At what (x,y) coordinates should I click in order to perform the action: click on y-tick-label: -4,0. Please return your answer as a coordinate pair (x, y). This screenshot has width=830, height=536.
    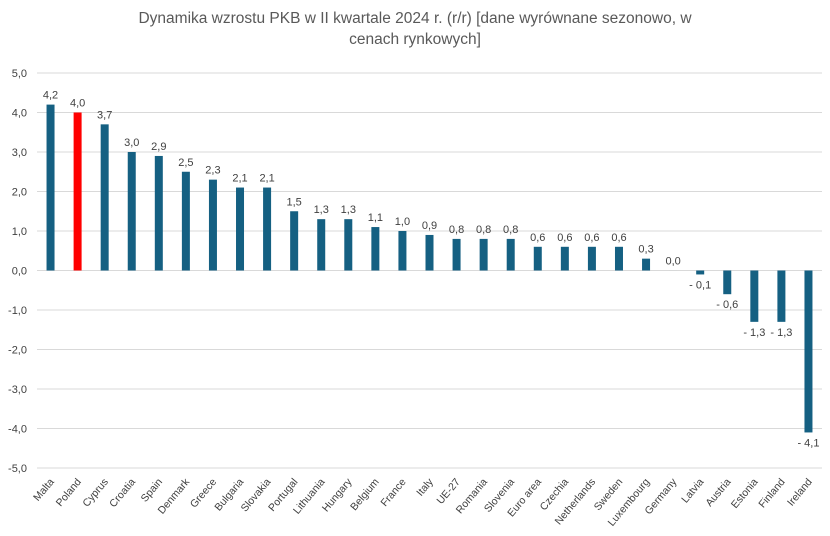
    Looking at the image, I should click on (17, 430).